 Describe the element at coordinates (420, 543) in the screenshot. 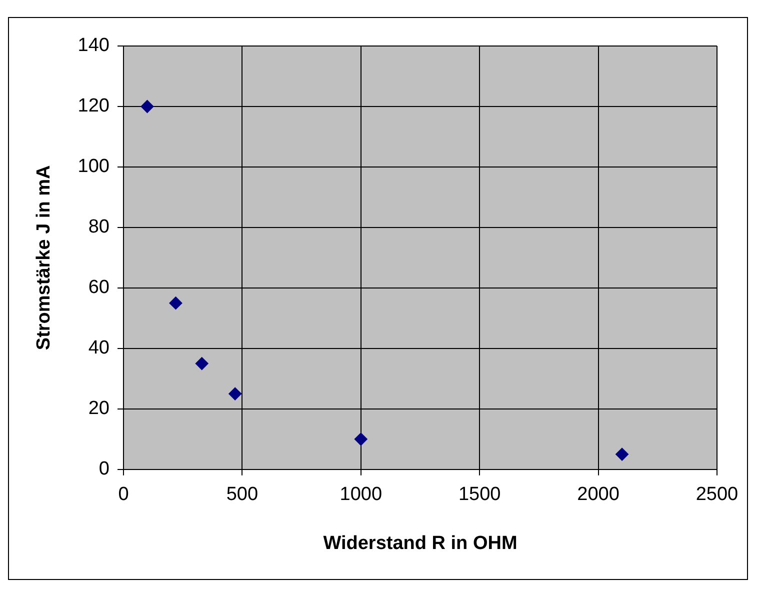

I see `x-axis-title: Widerstand R in OHM` at that location.